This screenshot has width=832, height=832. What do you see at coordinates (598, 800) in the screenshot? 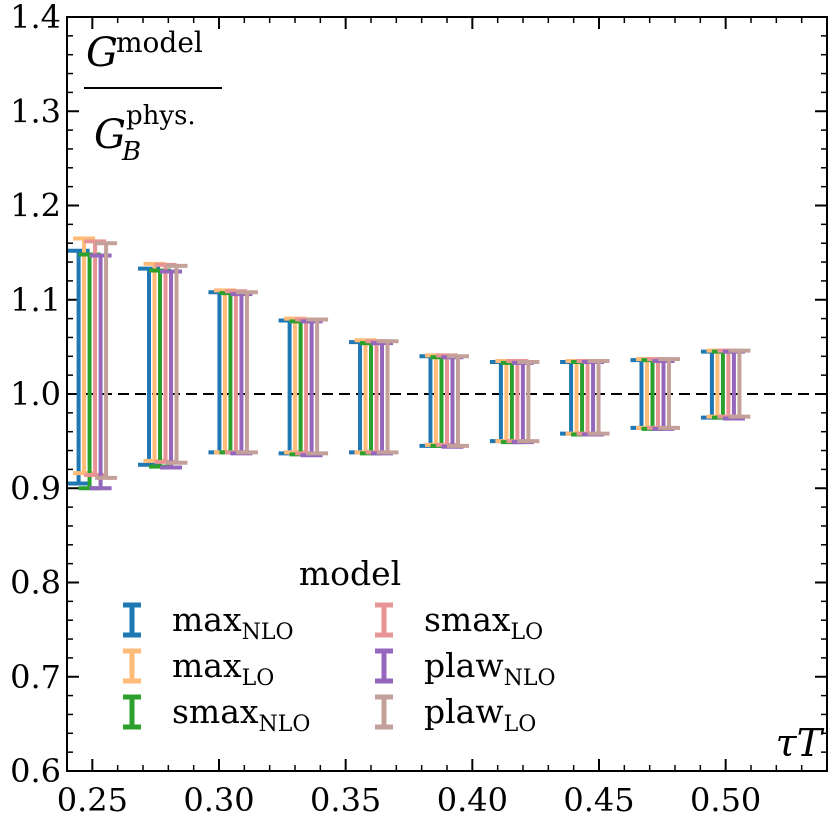
I see `x-tick-label: 0.45` at bounding box center [598, 800].